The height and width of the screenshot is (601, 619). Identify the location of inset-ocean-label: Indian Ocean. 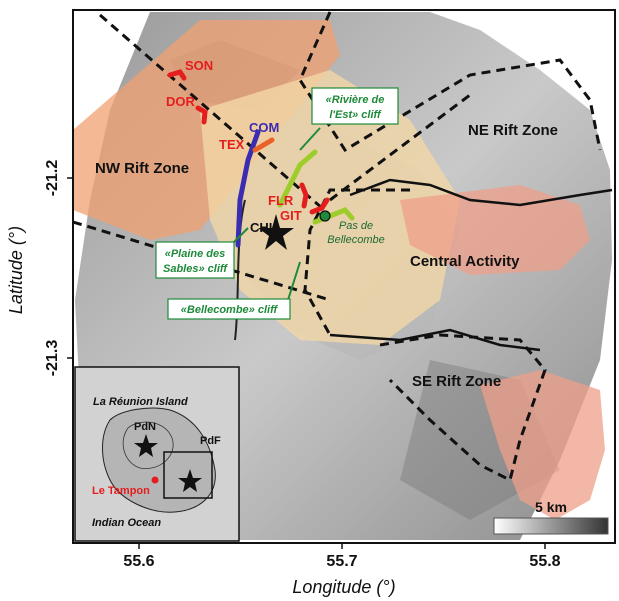
(126, 523).